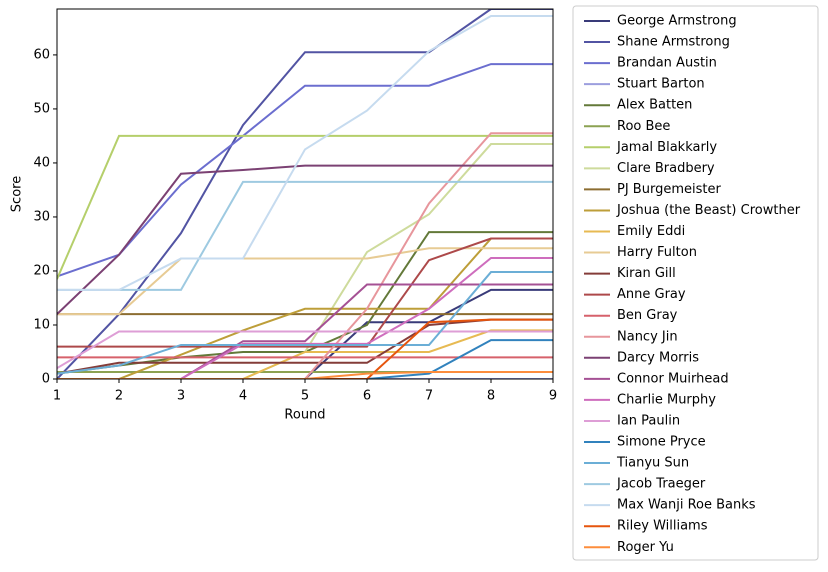  I want to click on legend-label: Alex Batten, so click(654, 105).